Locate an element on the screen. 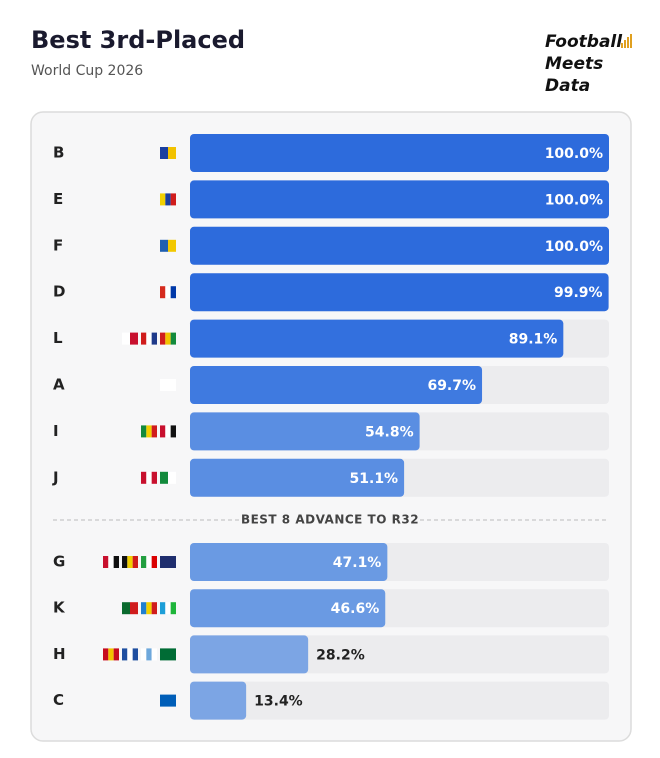  chart-title: Best 3rd-Placed is located at coordinates (138, 40).